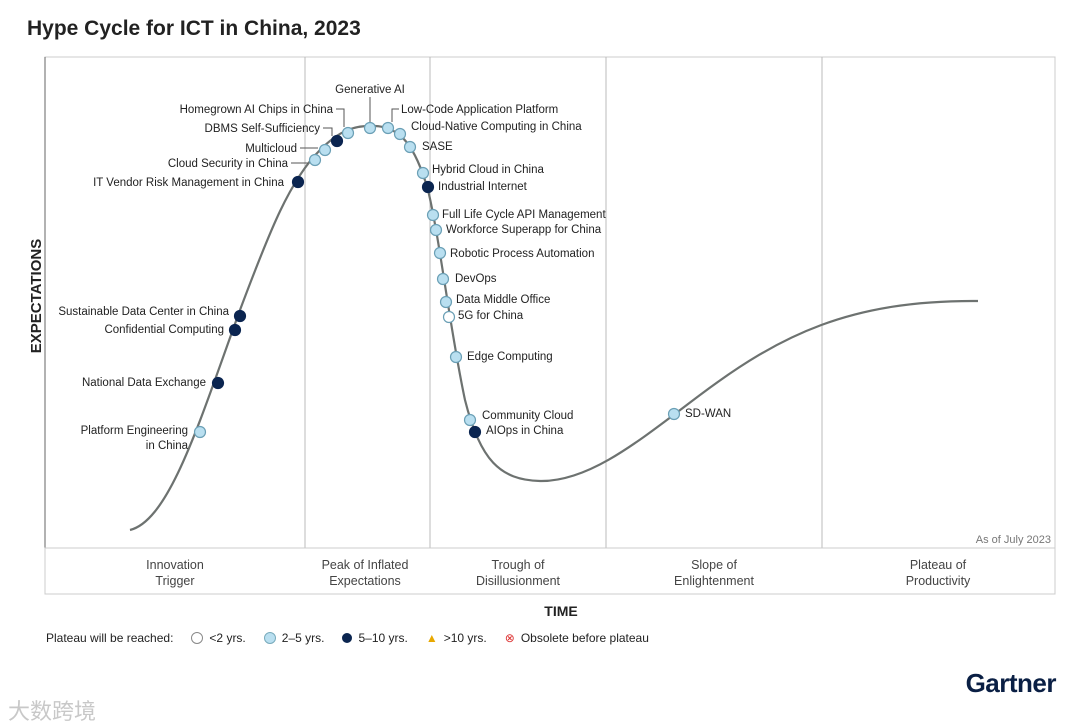  What do you see at coordinates (36, 296) in the screenshot?
I see `y-axis-label: EXPECTATIONS` at bounding box center [36, 296].